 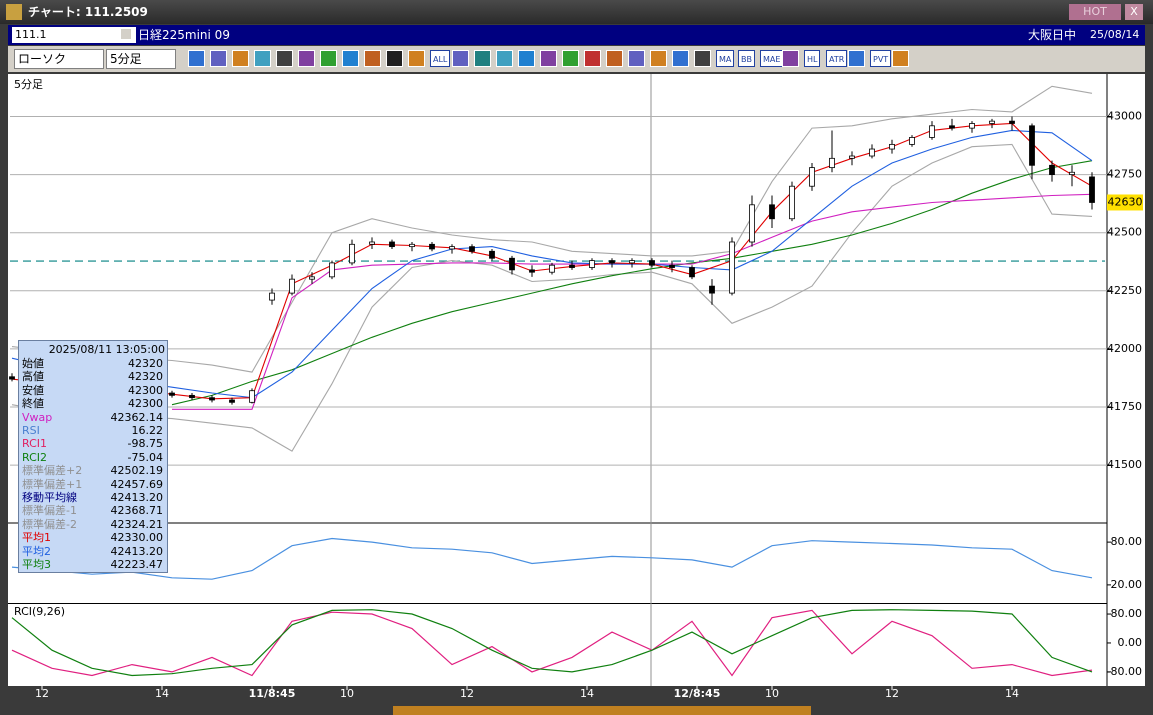 What do you see at coordinates (126, 34) in the screenshot?
I see `dropdown-arrow` at bounding box center [126, 34].